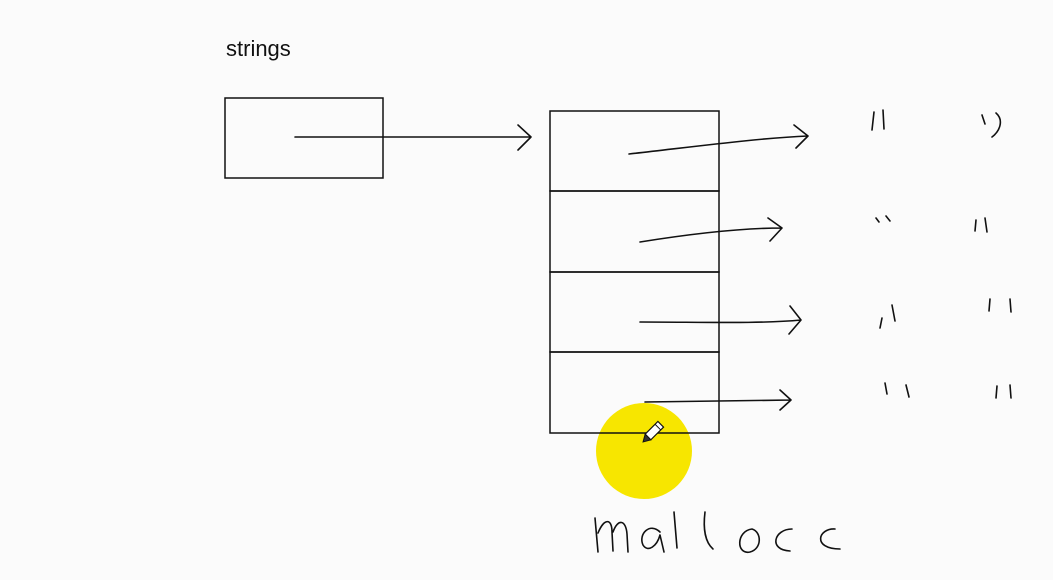 The height and width of the screenshot is (580, 1053). I want to click on strings-to-array-arrow, so click(413, 137).